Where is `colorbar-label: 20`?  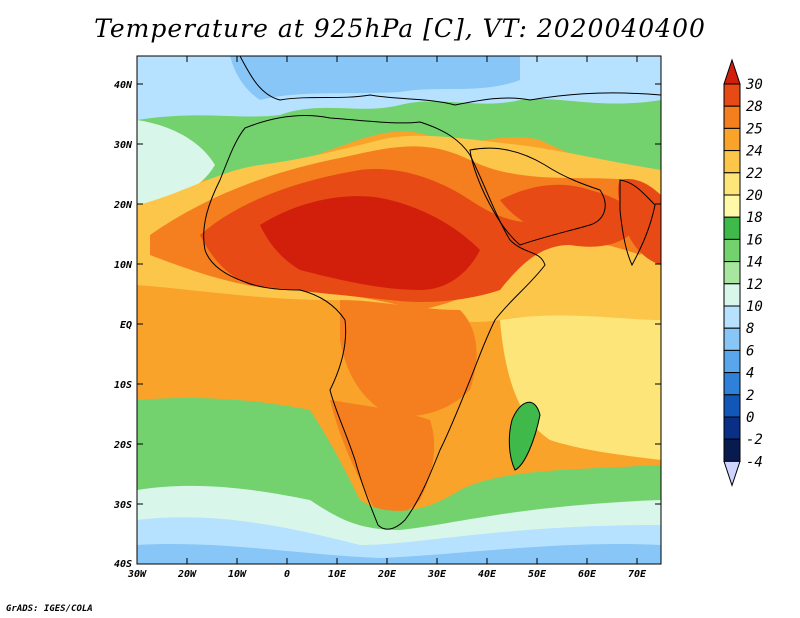
colorbar-label: 20 is located at coordinates (754, 196).